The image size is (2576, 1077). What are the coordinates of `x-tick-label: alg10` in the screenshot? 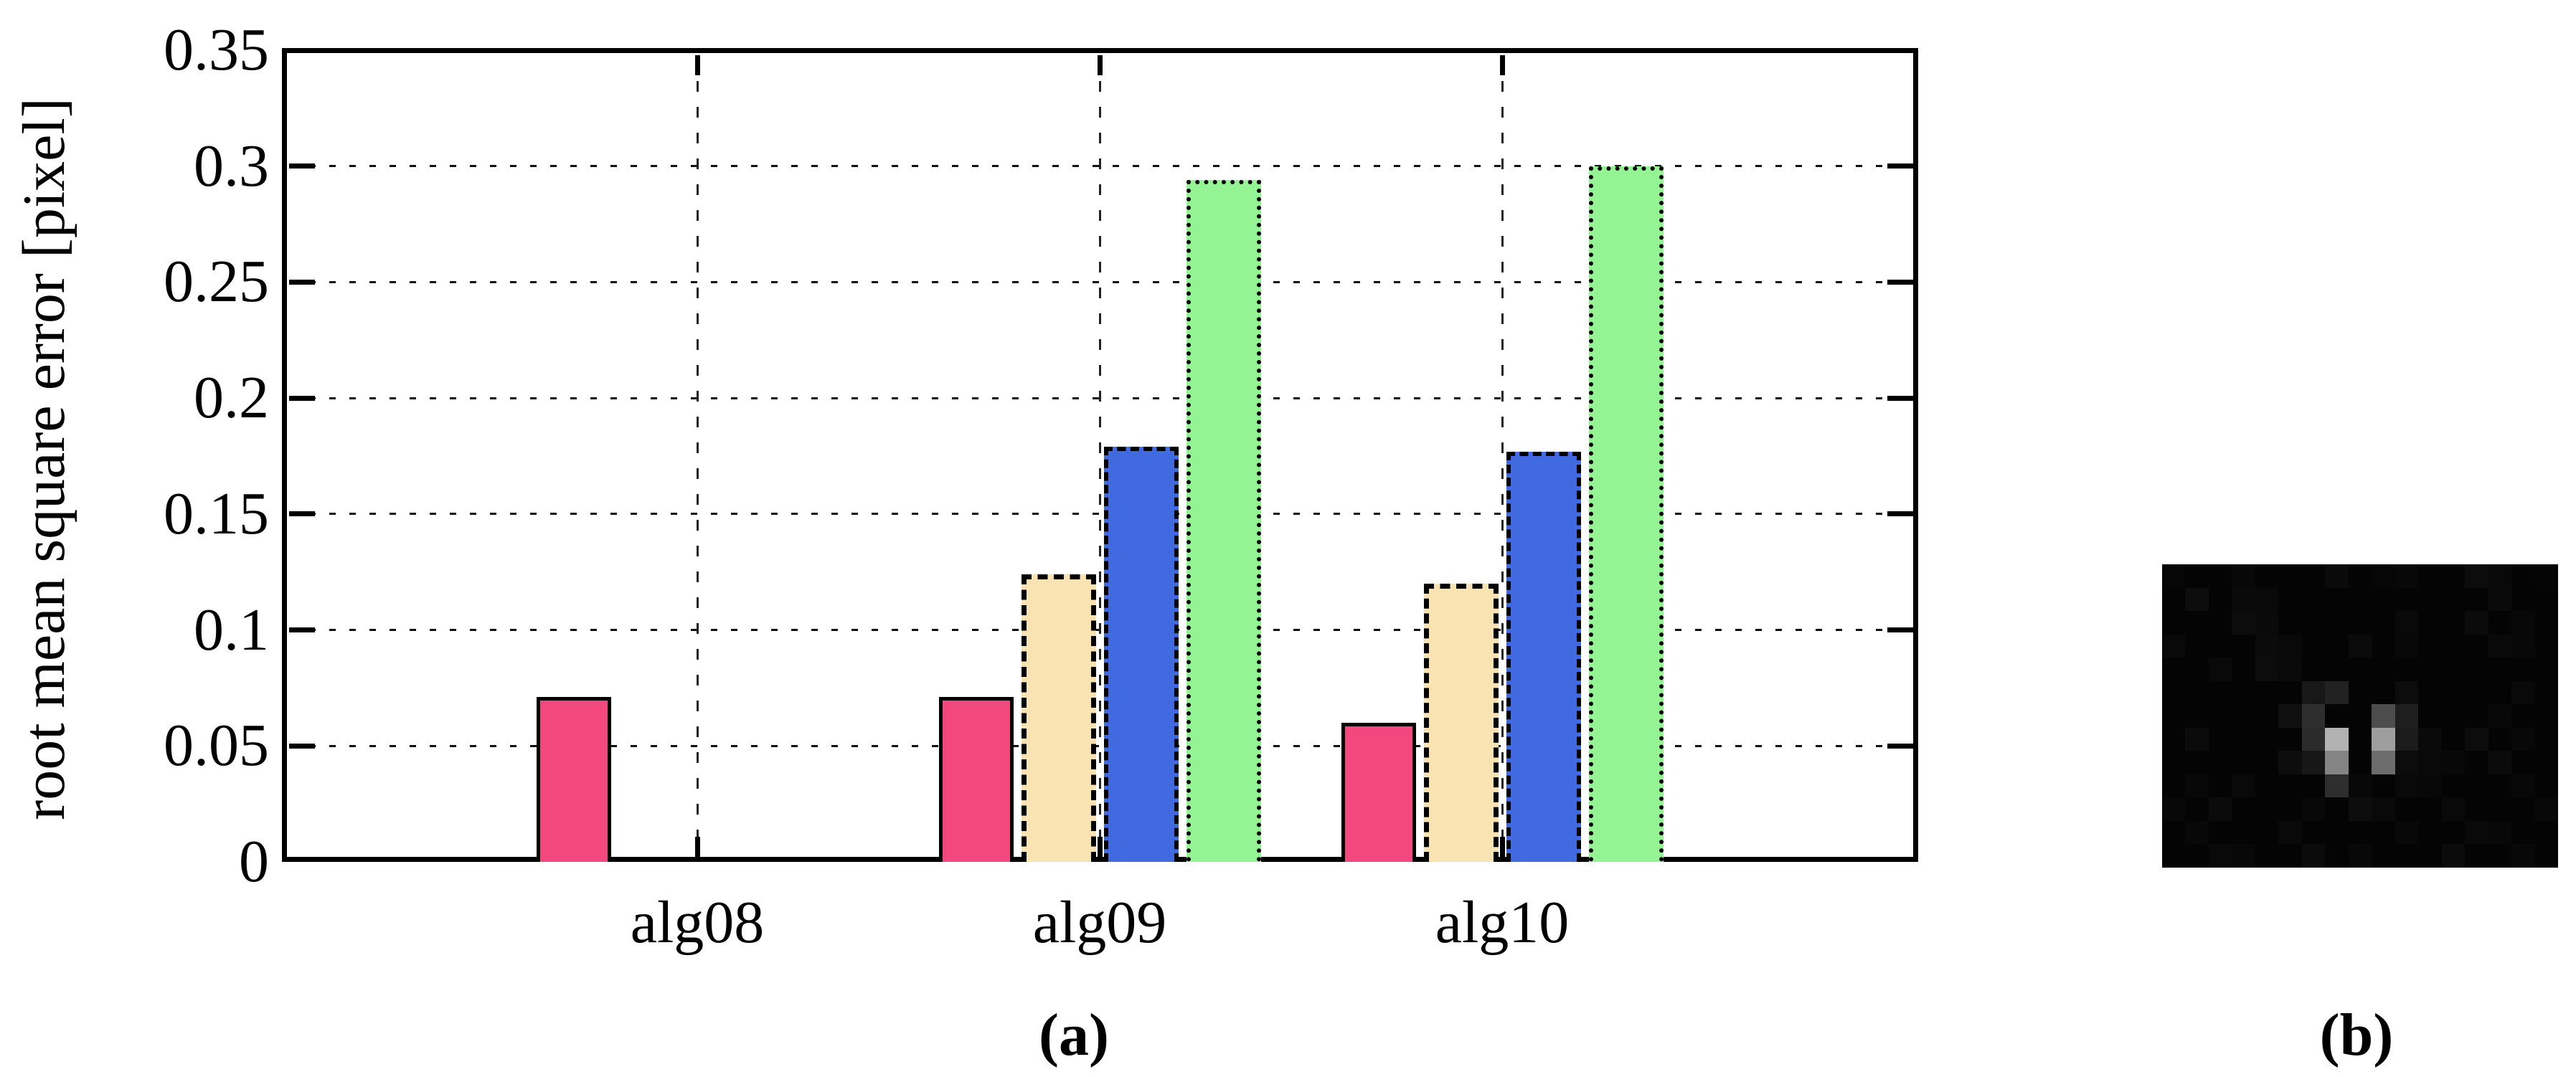 It's located at (1502, 923).